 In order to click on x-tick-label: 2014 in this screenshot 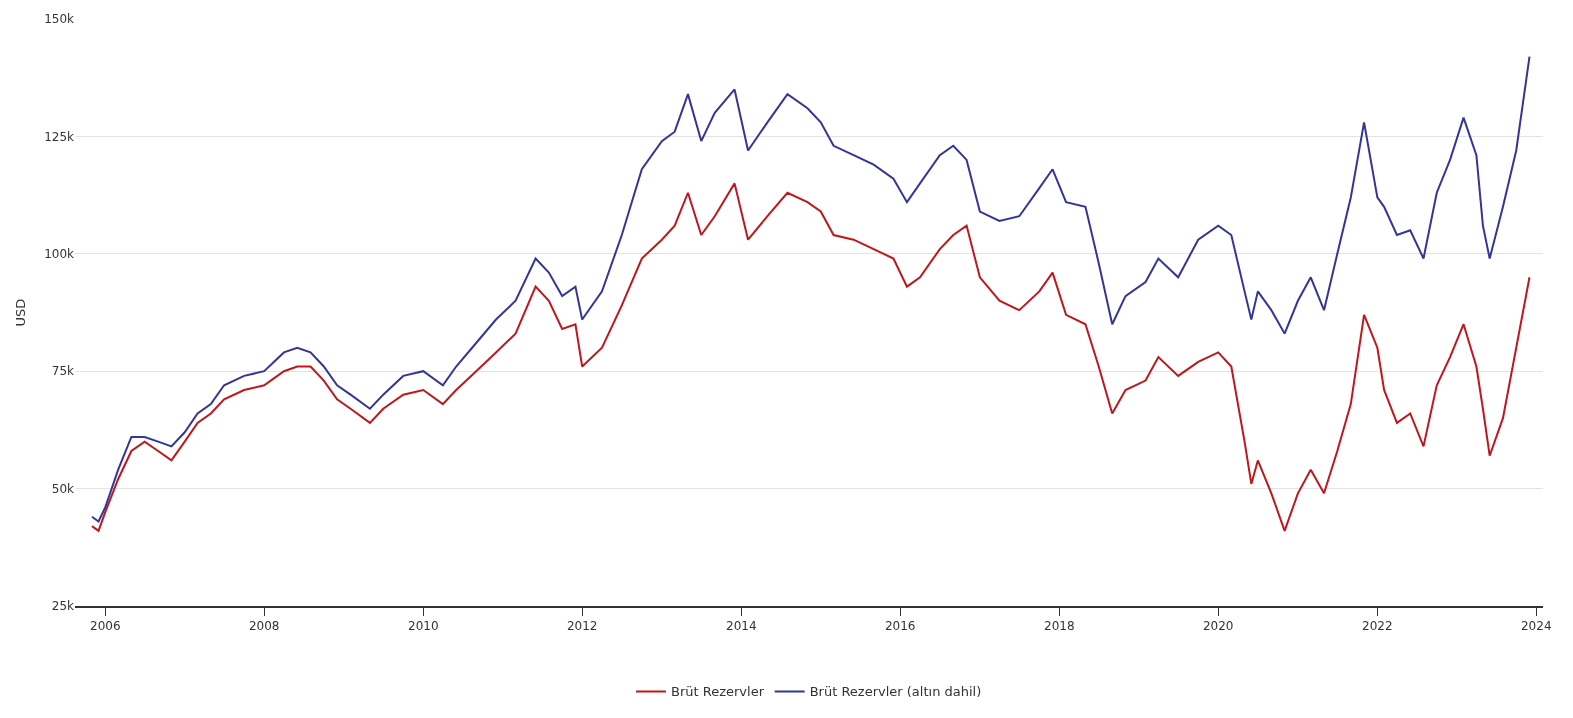, I will do `click(741, 626)`.